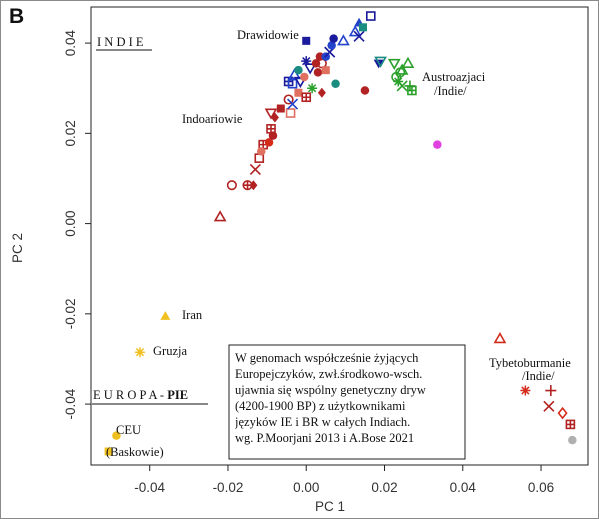 The width and height of the screenshot is (599, 519). Describe the element at coordinates (384, 487) in the screenshot. I see `x-tick-label: 0.02` at that location.